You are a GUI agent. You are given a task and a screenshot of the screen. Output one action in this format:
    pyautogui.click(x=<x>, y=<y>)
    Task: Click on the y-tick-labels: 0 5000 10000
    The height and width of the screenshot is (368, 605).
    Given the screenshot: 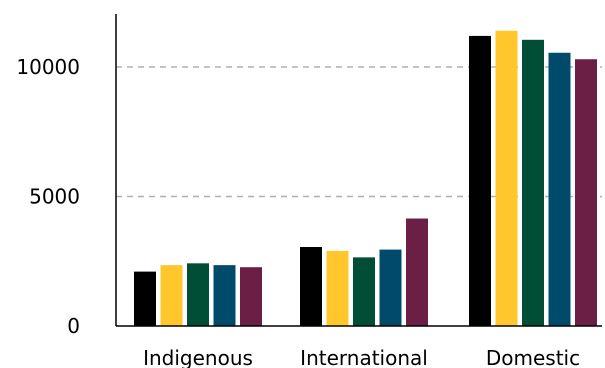 What is the action you would take?
    pyautogui.click(x=48, y=196)
    